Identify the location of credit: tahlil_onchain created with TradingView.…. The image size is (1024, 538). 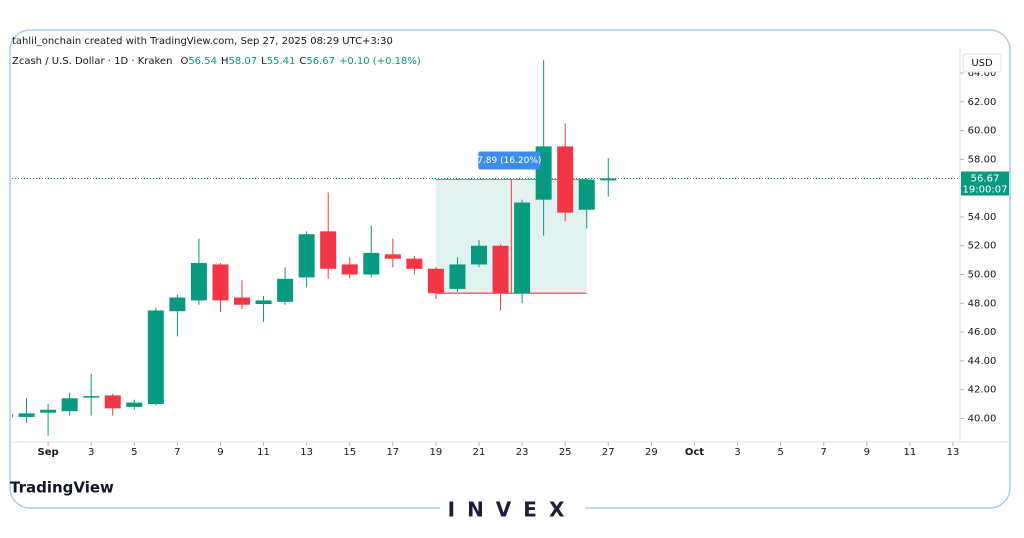
(202, 41).